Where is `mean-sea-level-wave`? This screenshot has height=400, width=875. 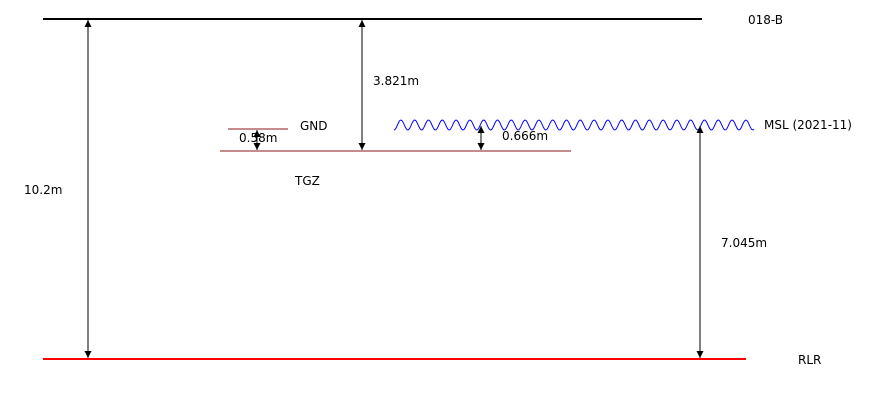 mean-sea-level-wave is located at coordinates (574, 125).